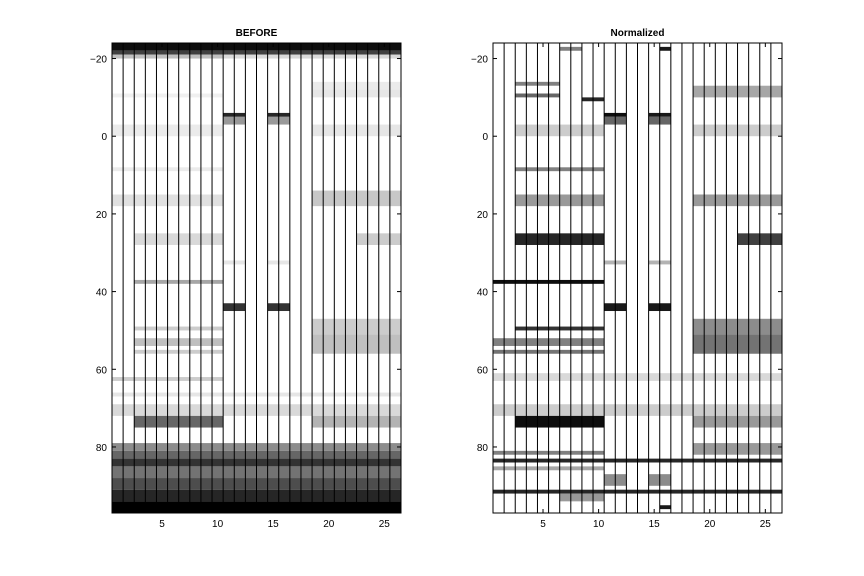  Describe the element at coordinates (766, 524) in the screenshot. I see `normalized-x-tick-label: 25` at that location.